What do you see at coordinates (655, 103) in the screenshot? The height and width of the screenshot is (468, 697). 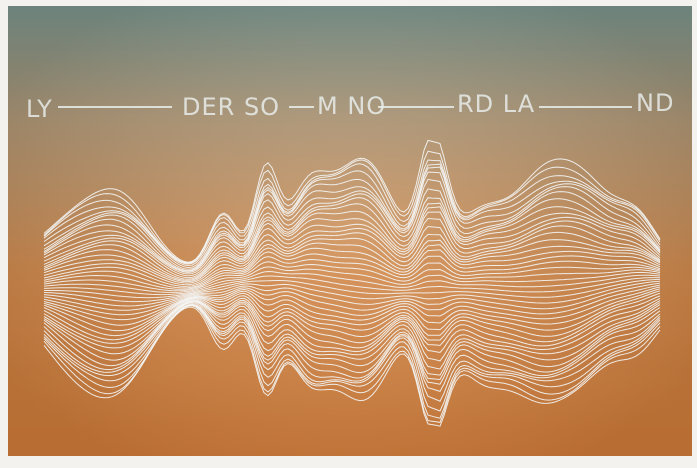 I see `word: ND` at bounding box center [655, 103].